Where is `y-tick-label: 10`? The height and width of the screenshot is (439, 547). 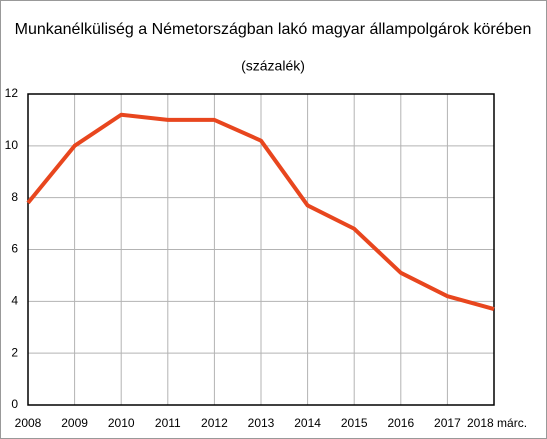 y-tick-label: 10 is located at coordinates (12, 145).